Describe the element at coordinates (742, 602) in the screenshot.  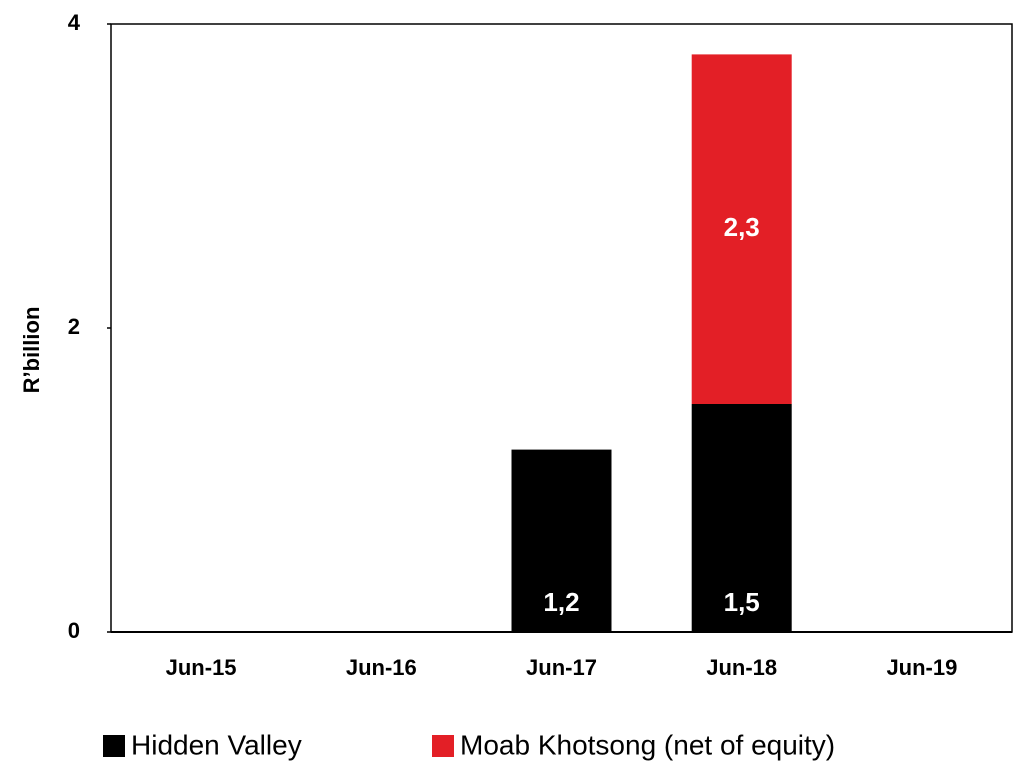
I see `data-label: 1,5` at that location.